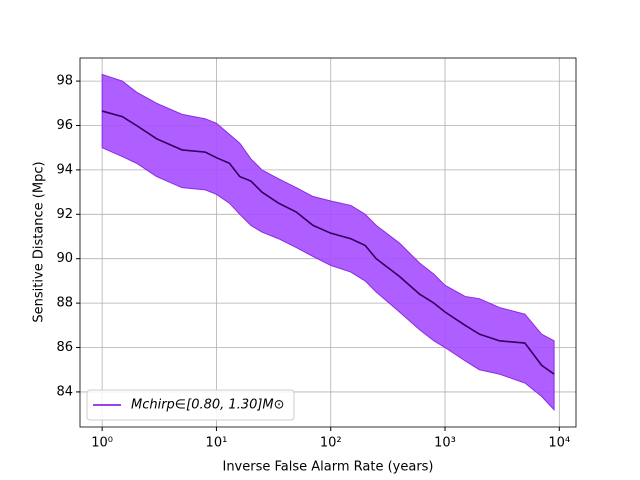  Describe the element at coordinates (102, 443) in the screenshot. I see `x-tick-label: 10⁰` at that location.